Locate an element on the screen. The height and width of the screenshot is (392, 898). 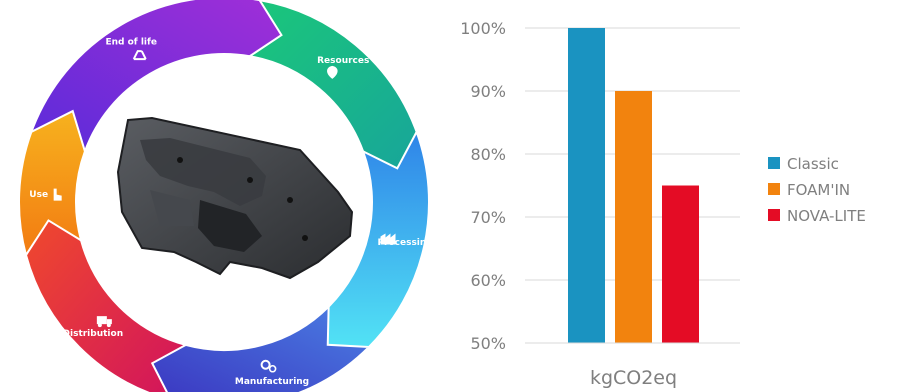
cycle-stage-label: Manufacturing is located at coordinates (272, 382).